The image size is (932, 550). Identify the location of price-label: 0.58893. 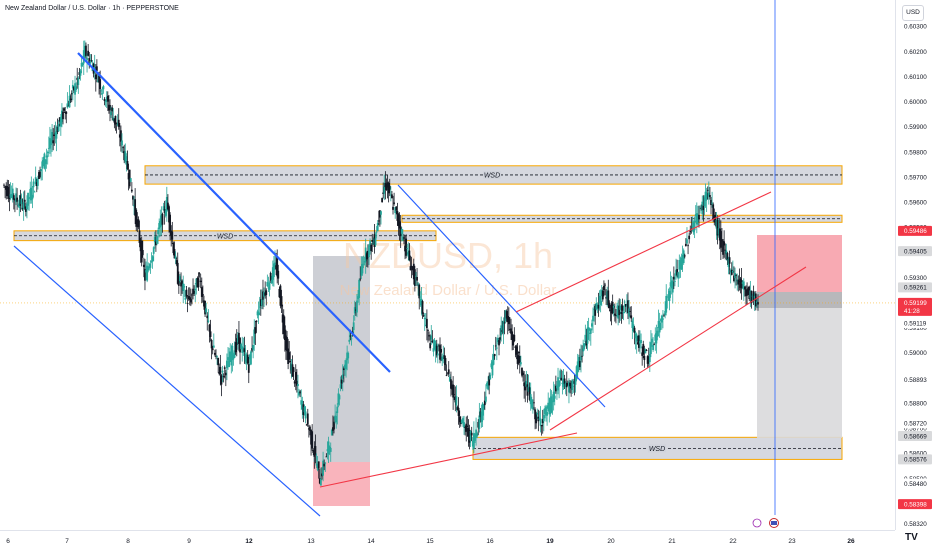
(915, 380).